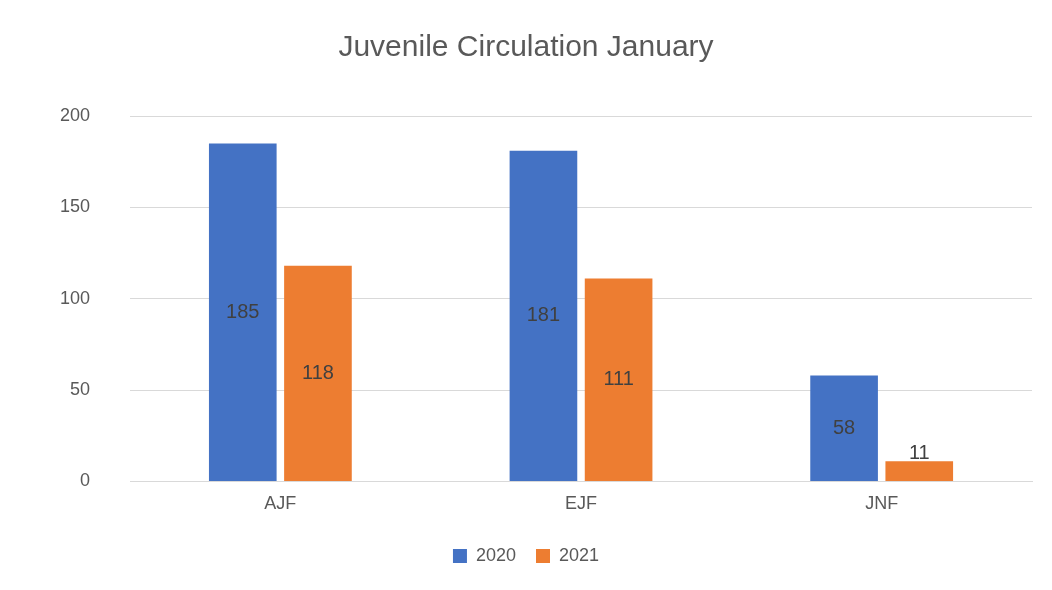 This screenshot has width=1052, height=590. What do you see at coordinates (579, 554) in the screenshot?
I see `legend-label: 2021` at bounding box center [579, 554].